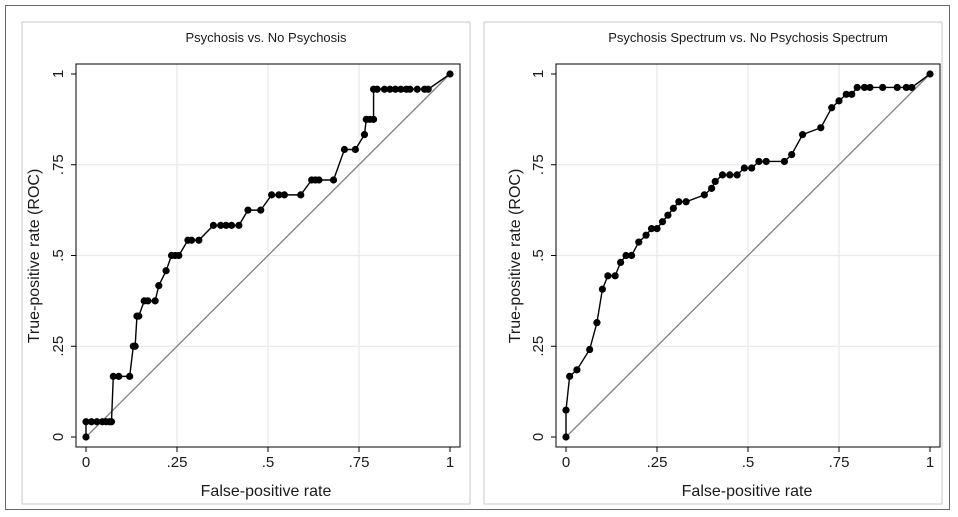 This screenshot has width=958, height=517. Describe the element at coordinates (58, 164) in the screenshot. I see `y-tick-label: .75` at that location.